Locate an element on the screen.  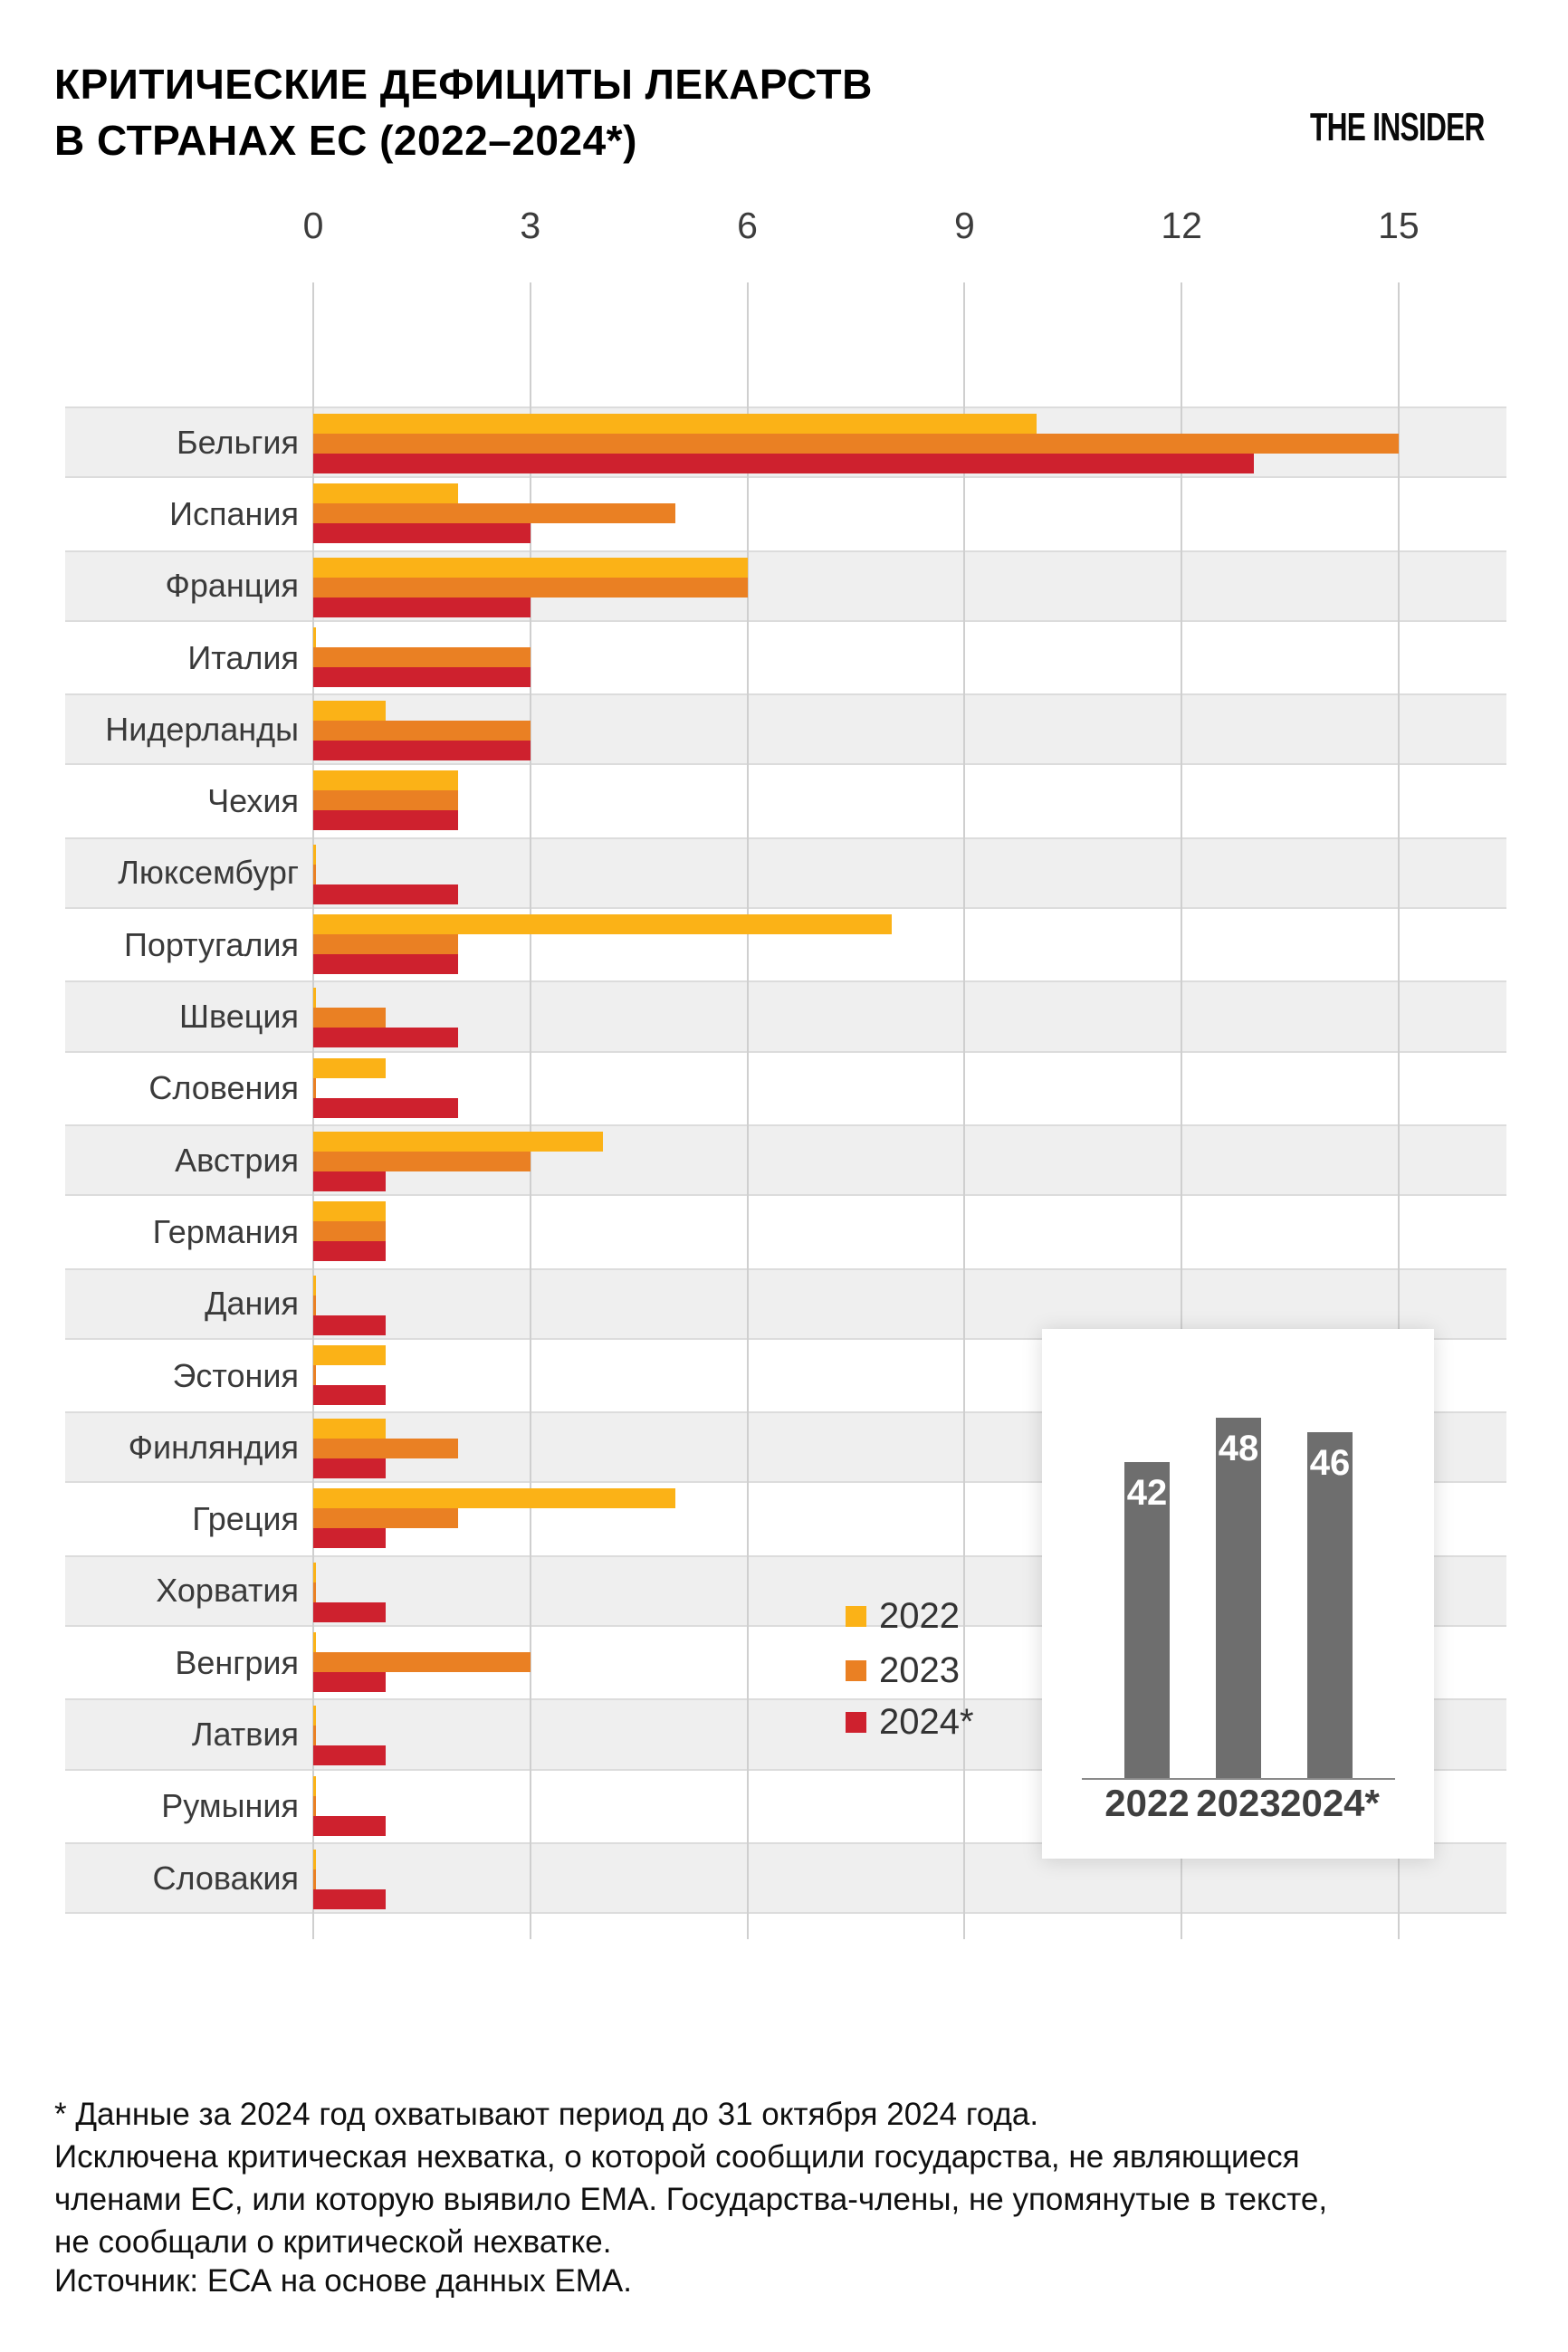
country-label: Швеция is located at coordinates (239, 1017).